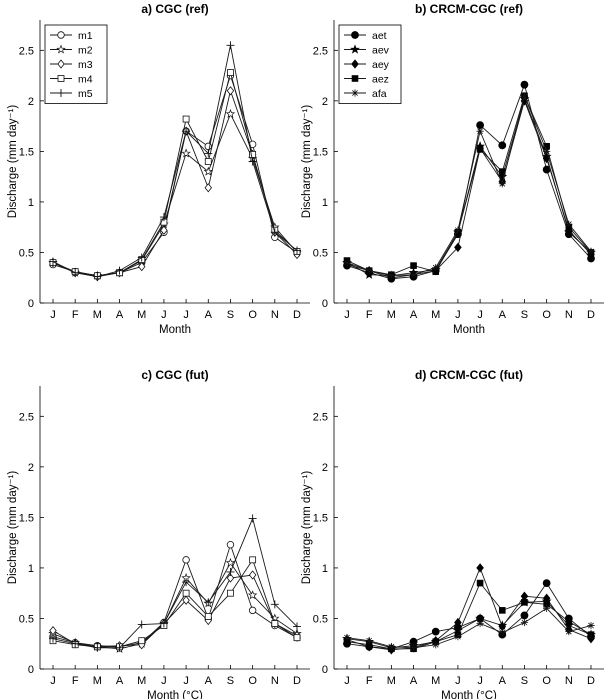  I want to click on legend-item-m5: m5, so click(71, 94).